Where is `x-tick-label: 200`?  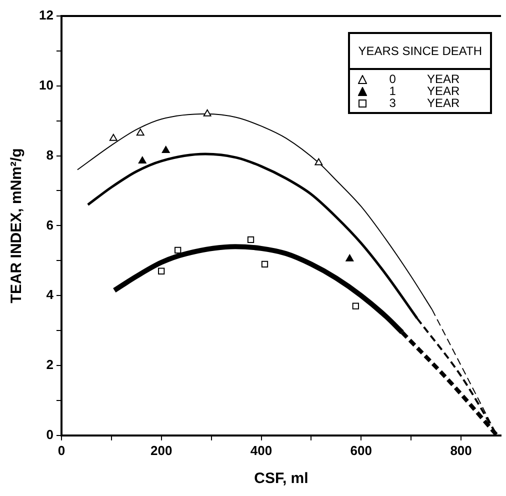
x-tick-label: 200 is located at coordinates (161, 450).